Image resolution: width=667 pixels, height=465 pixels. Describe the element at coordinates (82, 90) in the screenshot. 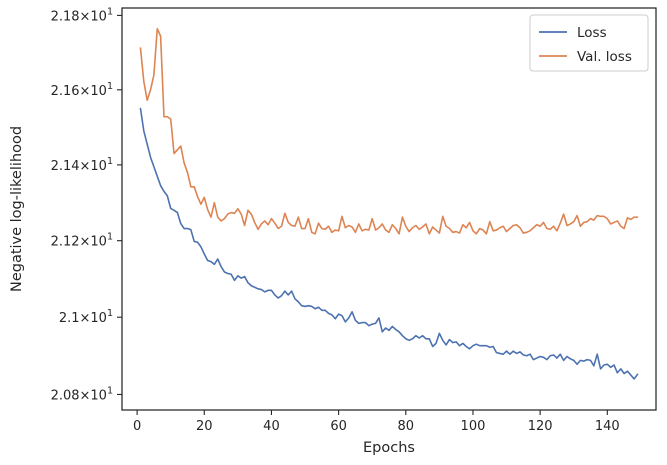

I see `y-tick-label: 2.16×10¹` at that location.